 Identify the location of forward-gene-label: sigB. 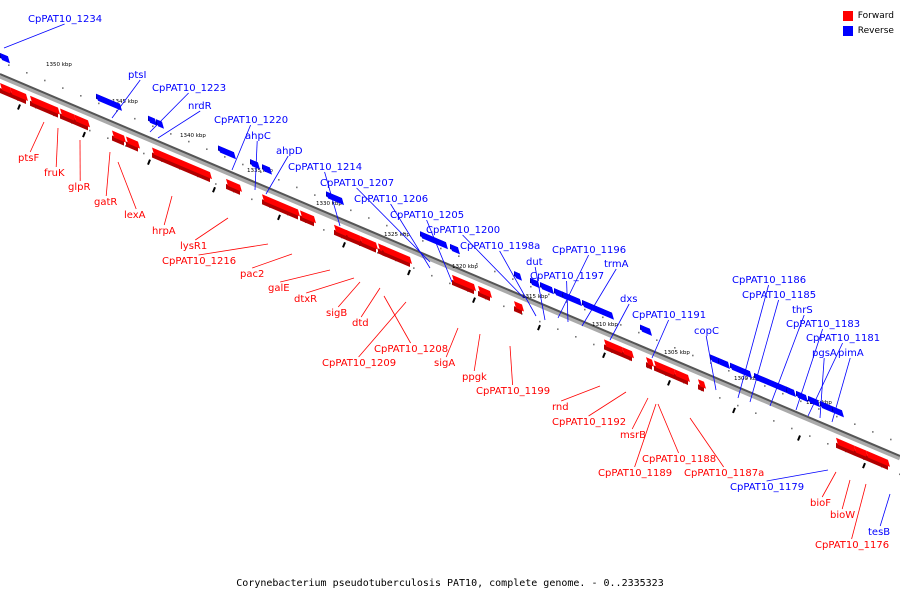
(336, 313).